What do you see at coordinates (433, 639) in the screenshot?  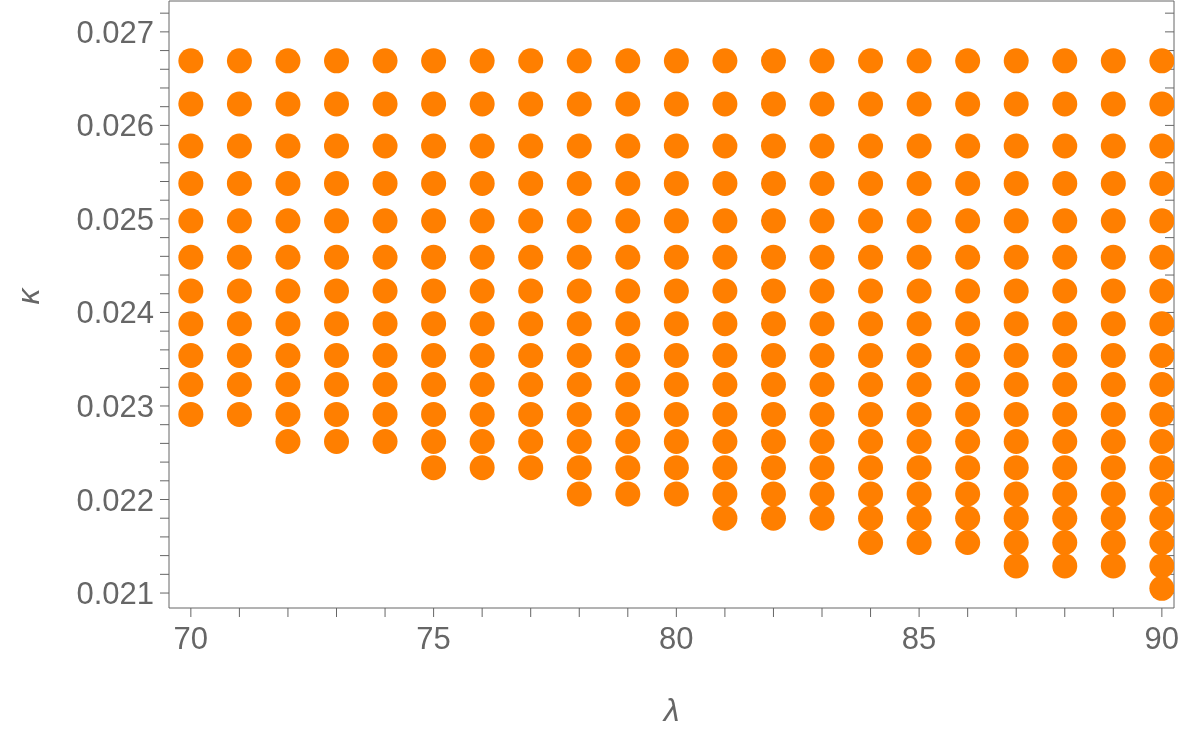 I see `x-tick-label: 75` at bounding box center [433, 639].